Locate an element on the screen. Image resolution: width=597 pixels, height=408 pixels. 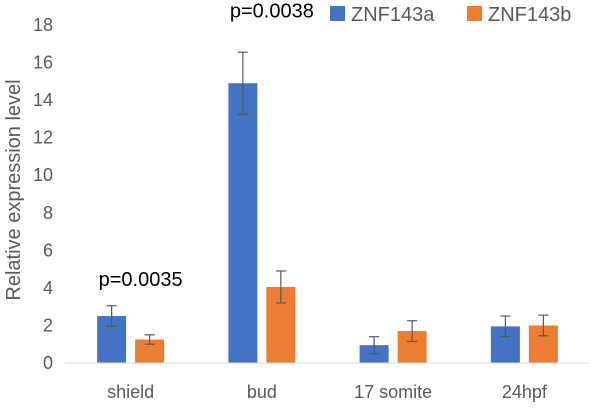
y-axis-ticks: 0 2 4 6 8 10 12 14 16 18 is located at coordinates (43, 194).